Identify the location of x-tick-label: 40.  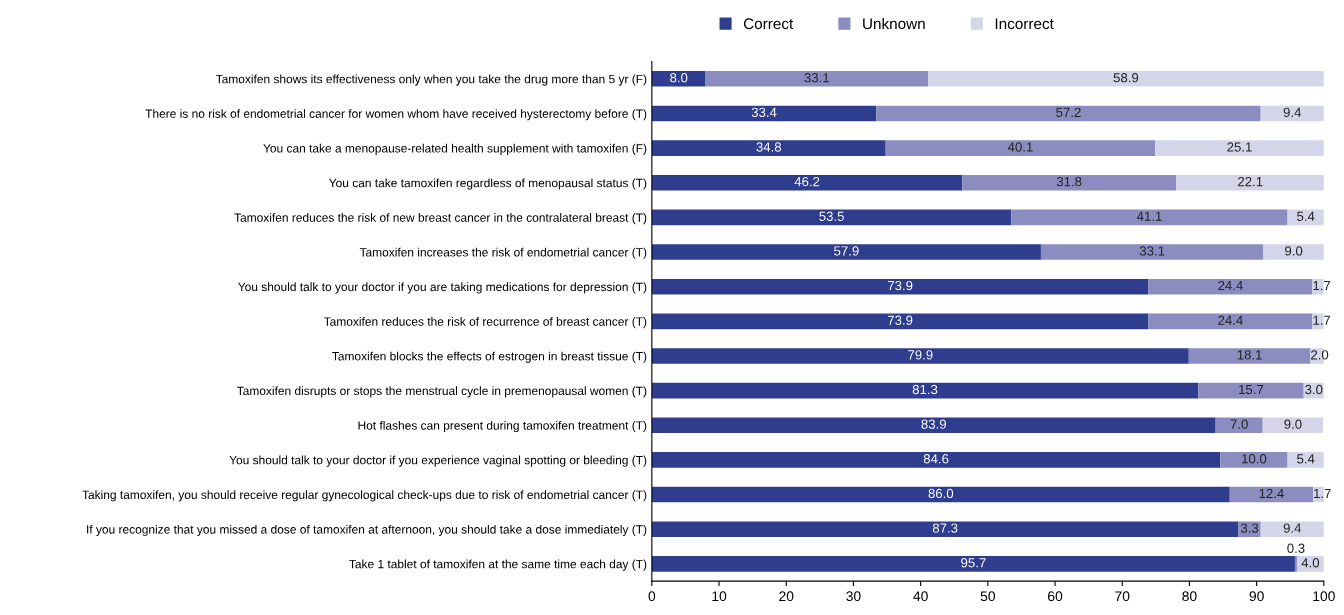
(920, 596).